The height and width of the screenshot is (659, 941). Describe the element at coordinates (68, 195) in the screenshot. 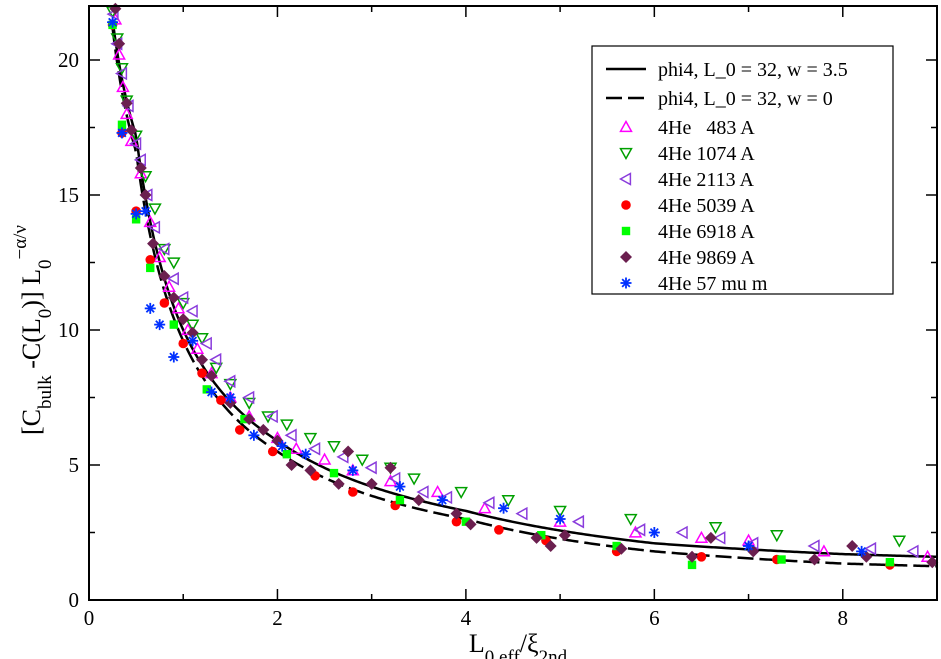

I see `y-tick-label: 15` at that location.